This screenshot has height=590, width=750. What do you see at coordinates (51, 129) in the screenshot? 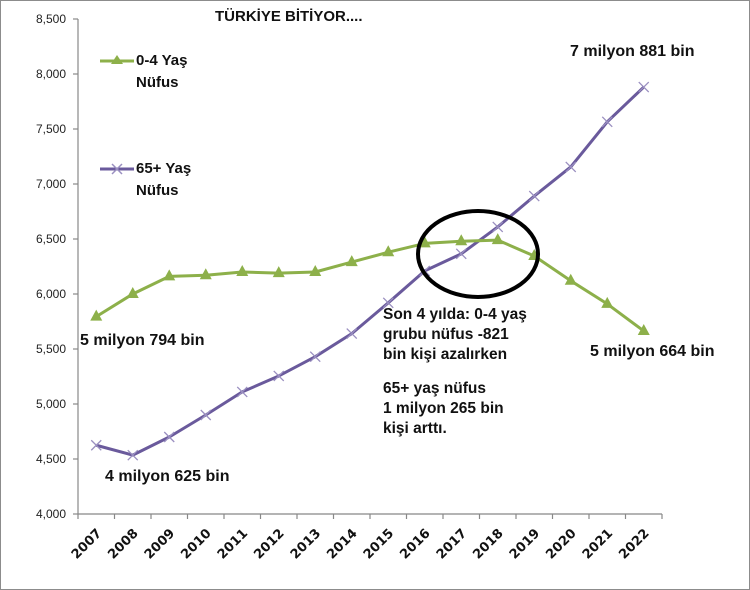
I see `y-tick-label: 7,500` at bounding box center [51, 129].